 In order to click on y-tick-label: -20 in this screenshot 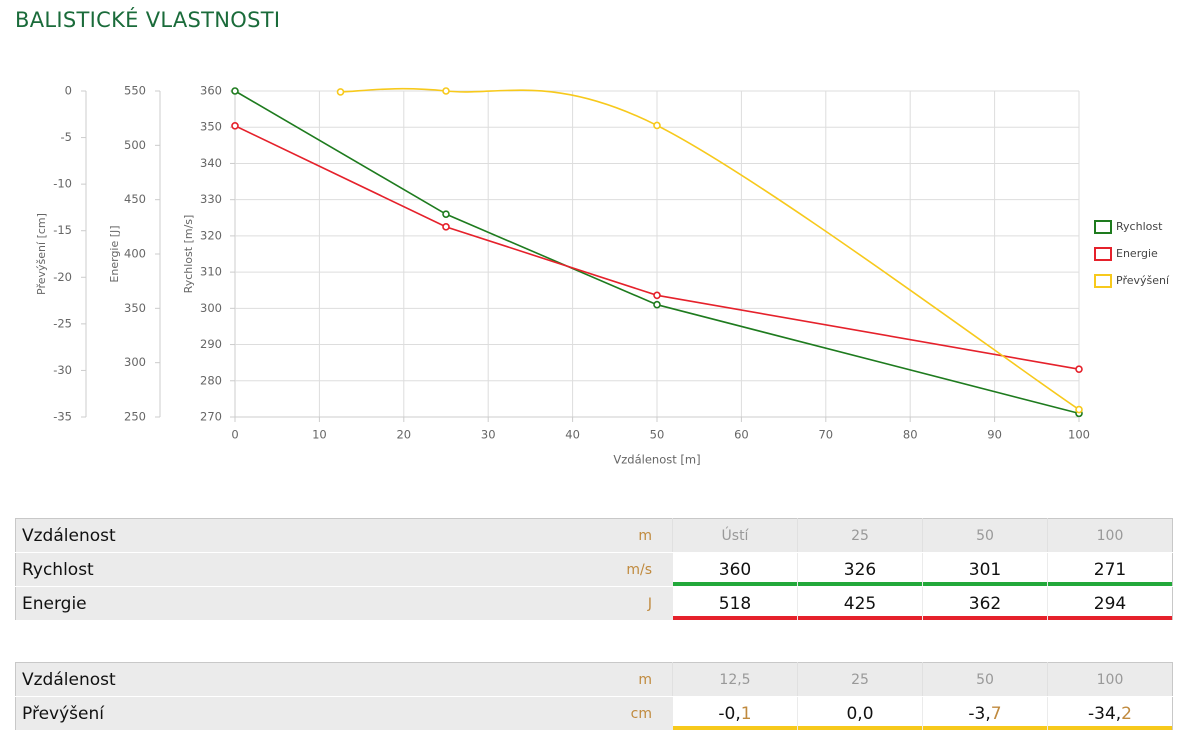, I will do `click(62, 277)`.